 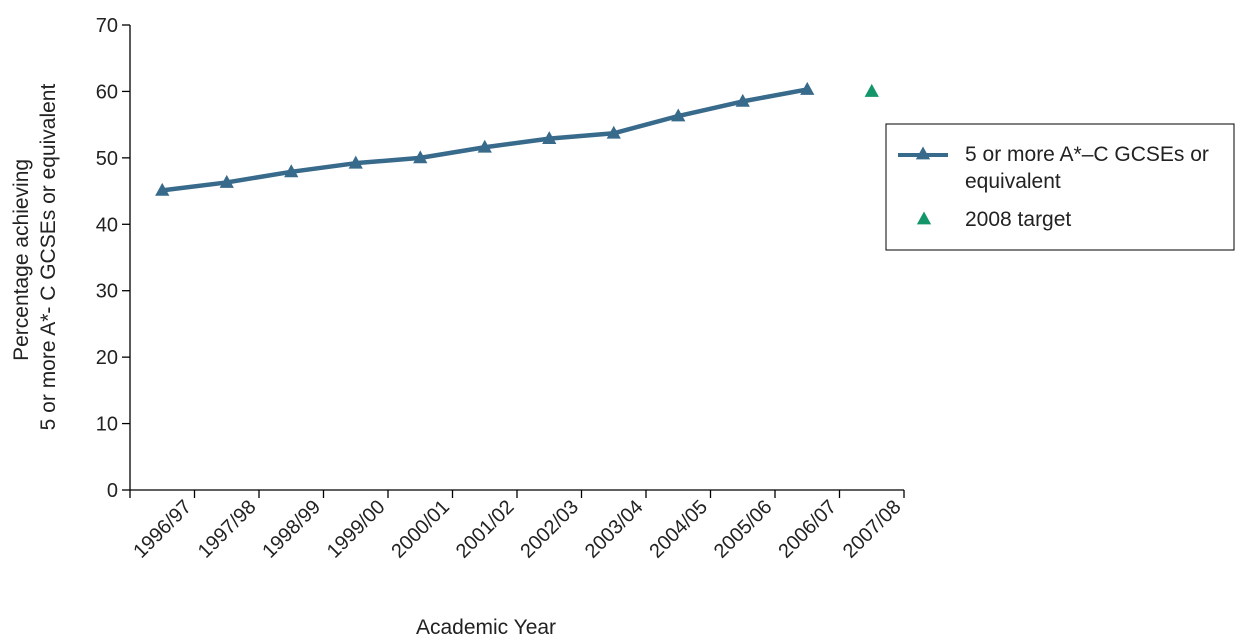 What do you see at coordinates (1090, 168) in the screenshot?
I see `legend-label-series: 5 or more A*–C GCSEs or equivalent` at bounding box center [1090, 168].